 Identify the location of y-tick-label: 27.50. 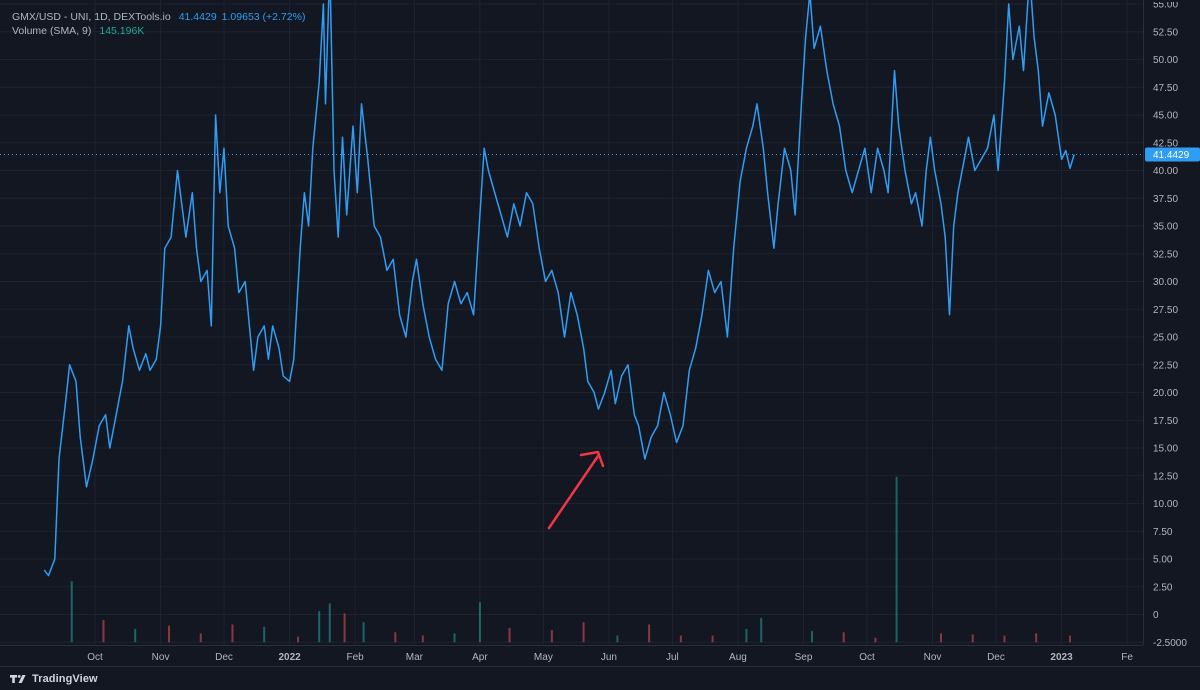
(1165, 310).